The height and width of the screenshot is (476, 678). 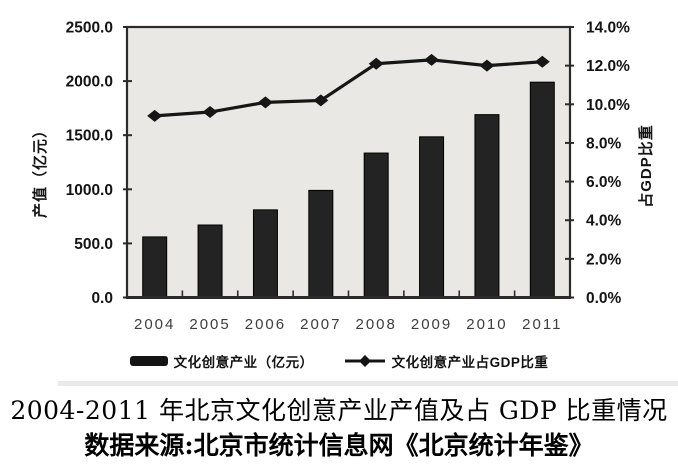 What do you see at coordinates (604, 221) in the screenshot?
I see `right-axis-tick-label: 4.0%` at bounding box center [604, 221].